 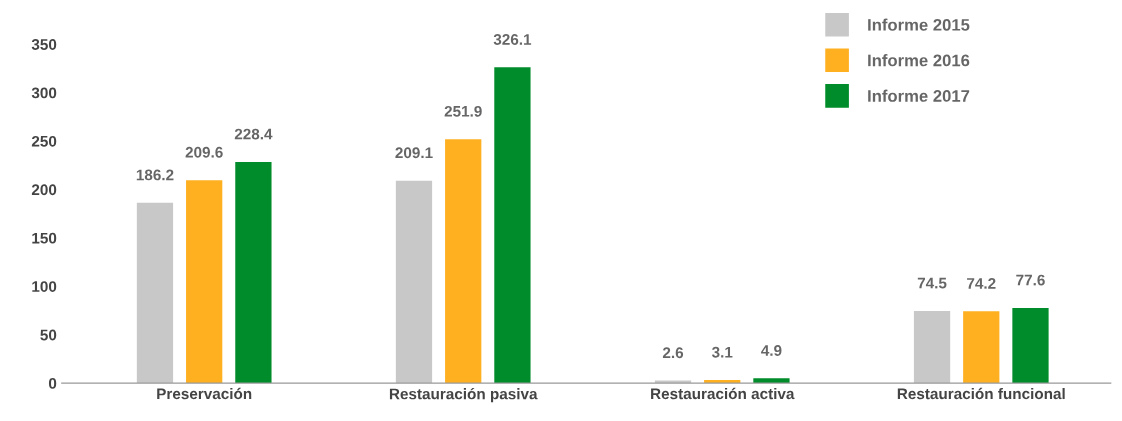 What do you see at coordinates (155, 175) in the screenshot?
I see `data-label: 186.2` at bounding box center [155, 175].